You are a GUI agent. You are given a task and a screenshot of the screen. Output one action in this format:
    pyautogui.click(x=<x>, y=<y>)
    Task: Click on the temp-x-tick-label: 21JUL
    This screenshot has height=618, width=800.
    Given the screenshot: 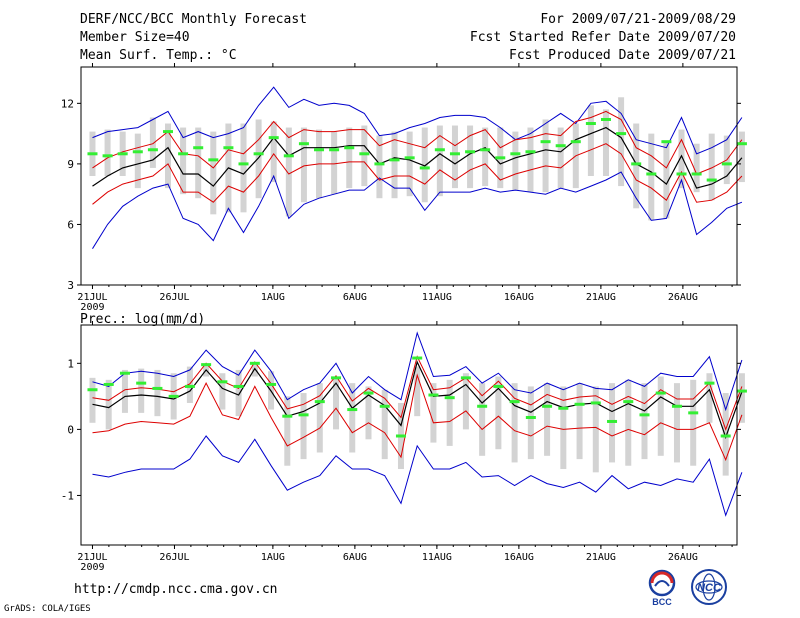 What is the action you would take?
    pyautogui.click(x=92, y=297)
    